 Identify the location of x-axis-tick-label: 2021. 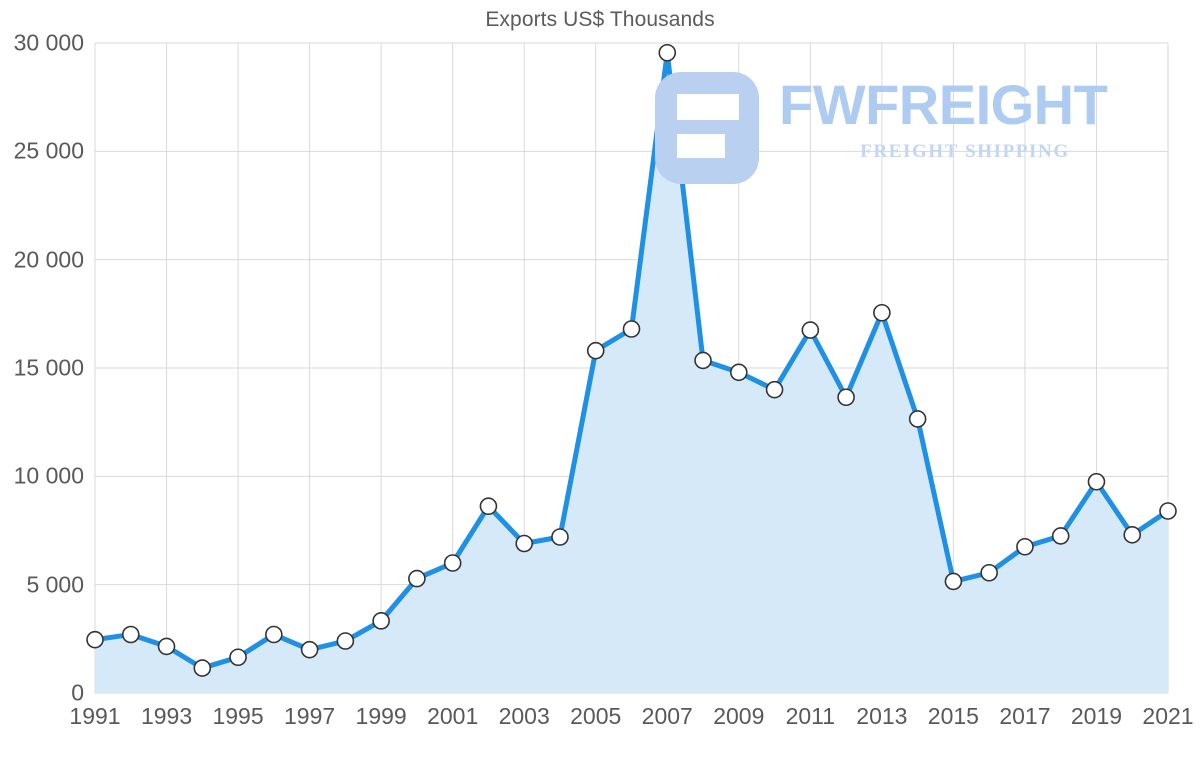
(1168, 716).